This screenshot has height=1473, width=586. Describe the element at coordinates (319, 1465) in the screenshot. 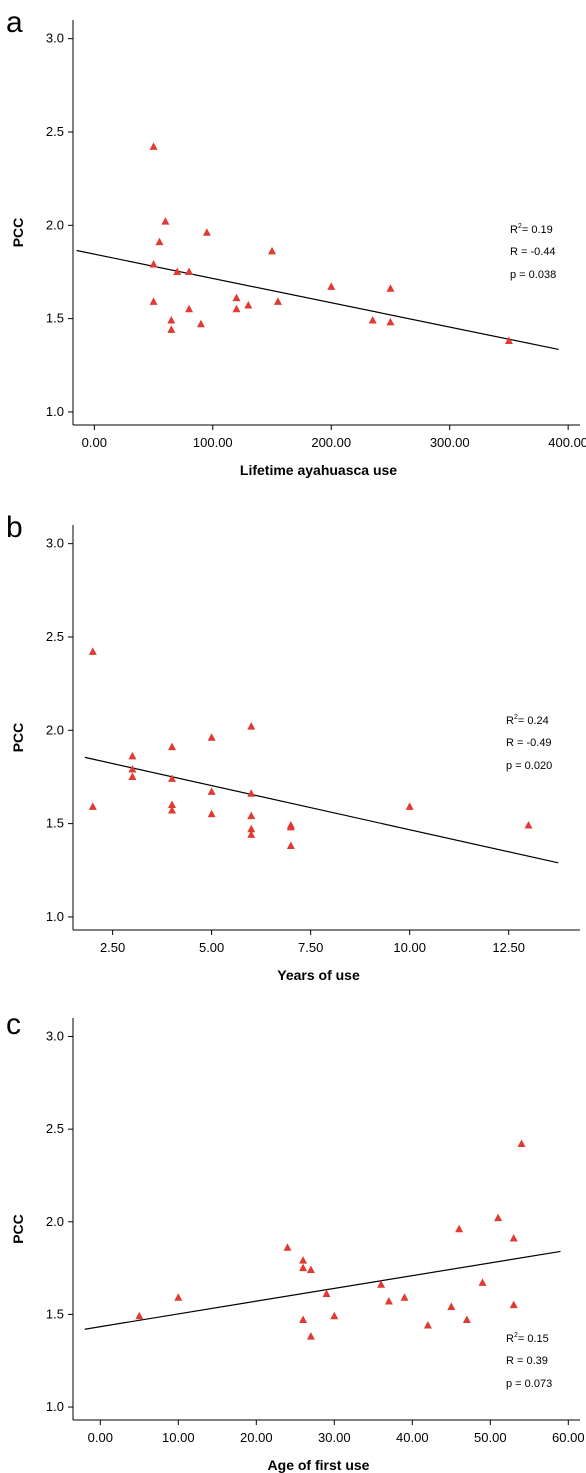

I see `x-axis-label: Age of first use` at that location.